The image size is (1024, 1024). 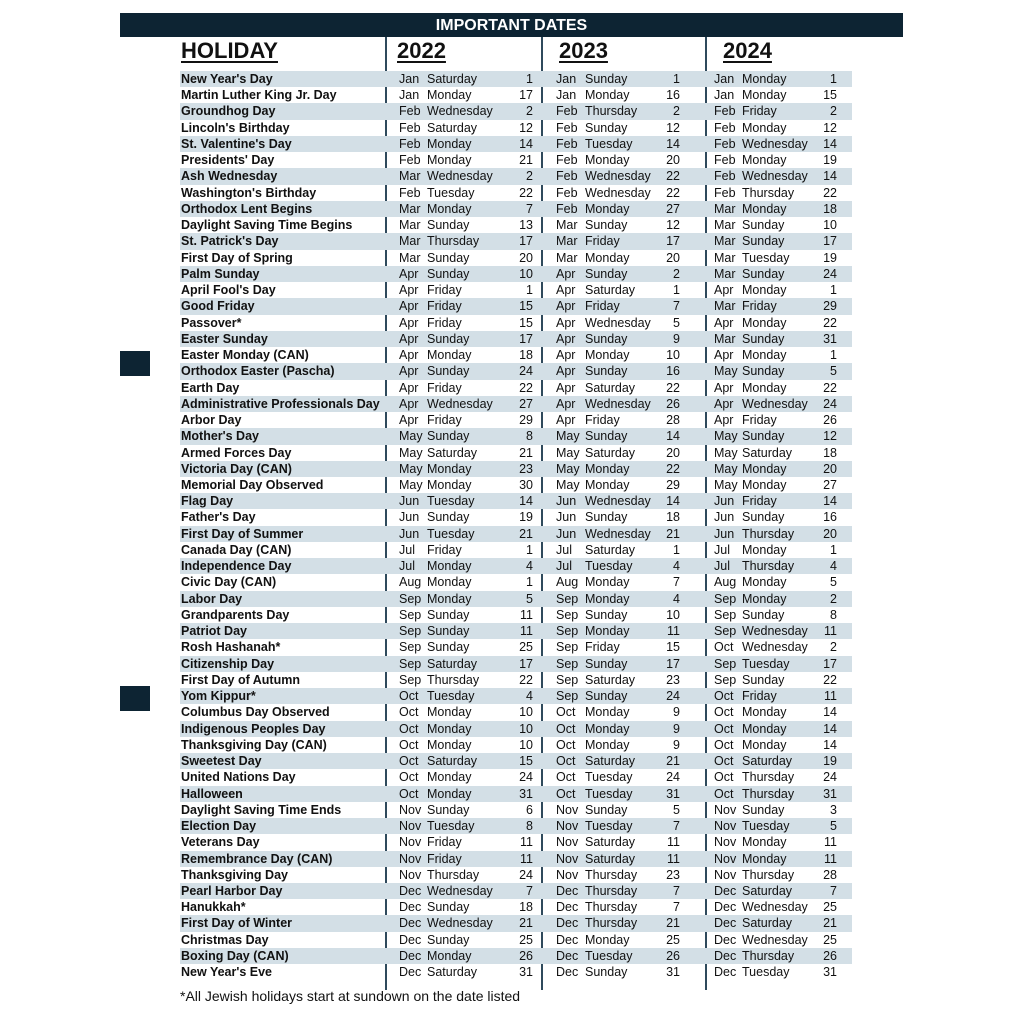 I want to click on day-2023: 2, so click(x=676, y=273).